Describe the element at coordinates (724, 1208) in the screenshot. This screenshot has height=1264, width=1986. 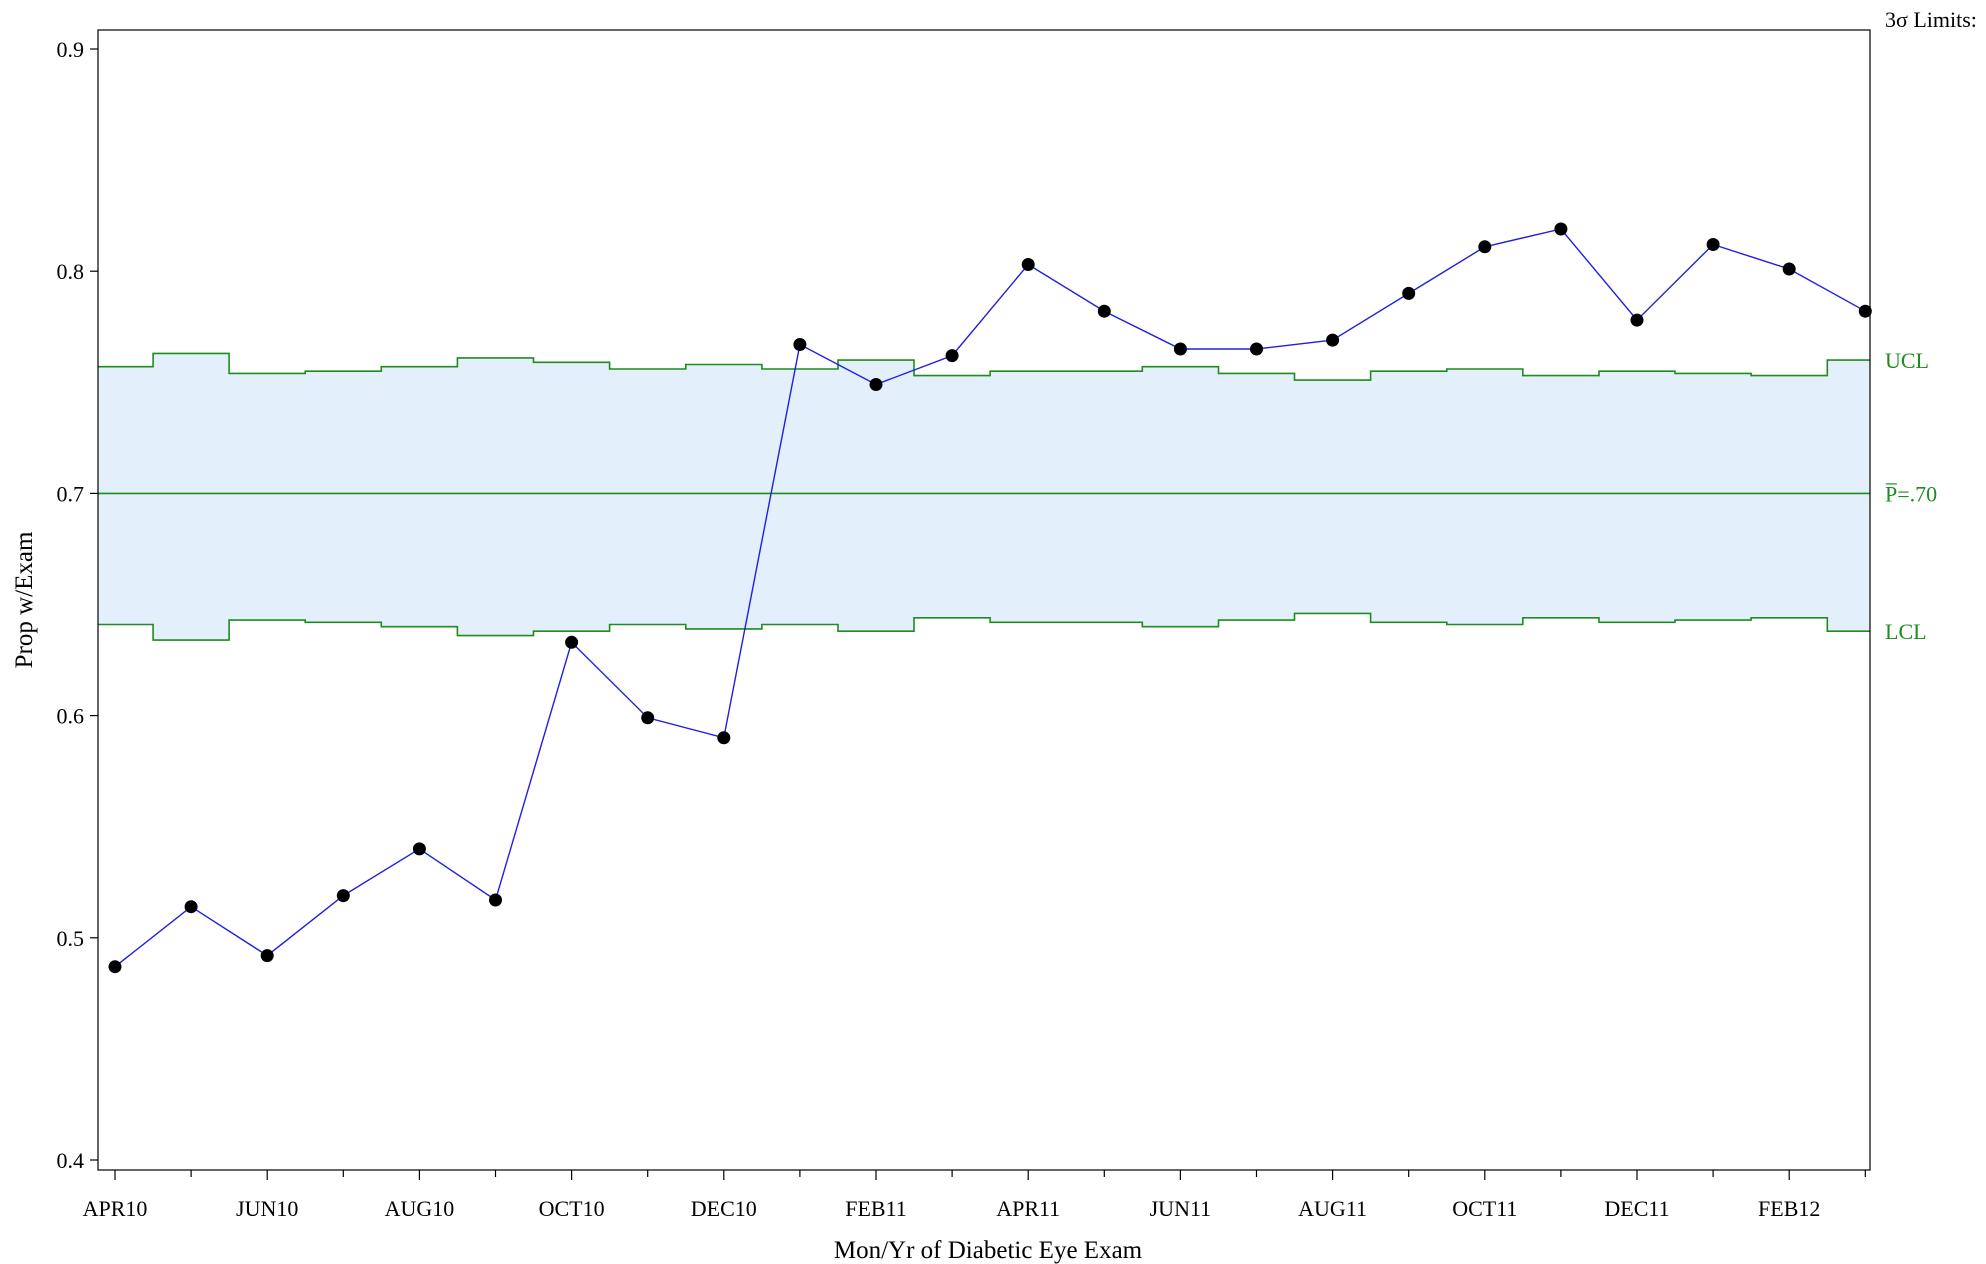
I see `x-tick-label: DEC10` at that location.